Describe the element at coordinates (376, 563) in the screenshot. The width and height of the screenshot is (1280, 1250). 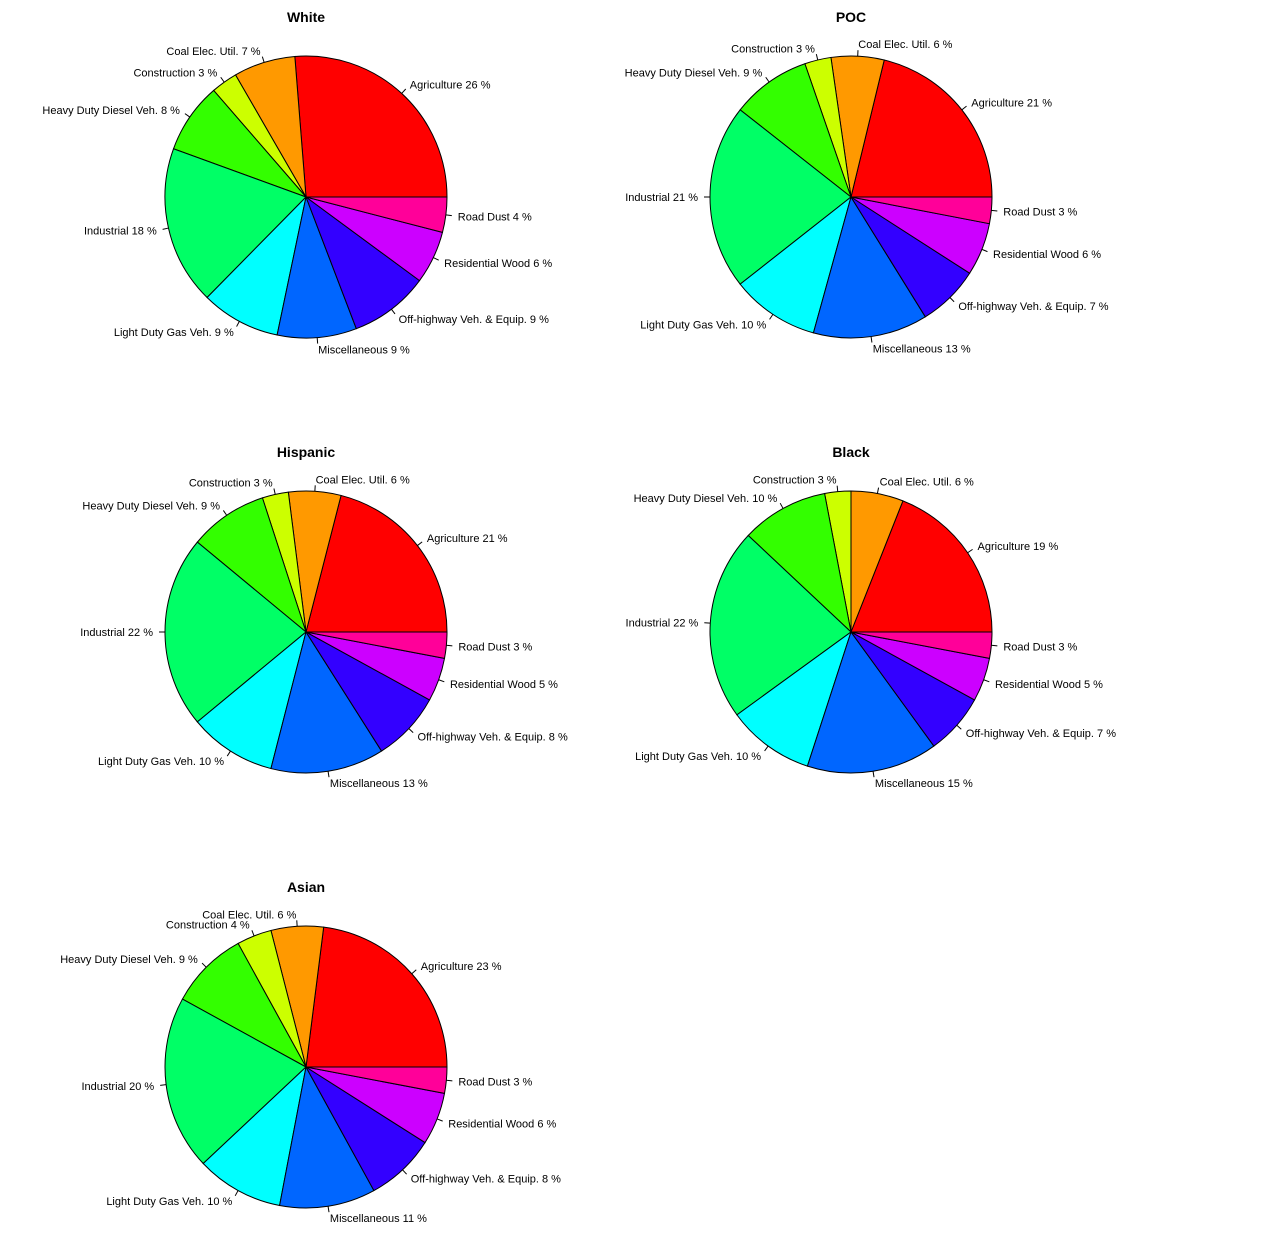
I see `pie-slice-hispanic-agriculture` at that location.